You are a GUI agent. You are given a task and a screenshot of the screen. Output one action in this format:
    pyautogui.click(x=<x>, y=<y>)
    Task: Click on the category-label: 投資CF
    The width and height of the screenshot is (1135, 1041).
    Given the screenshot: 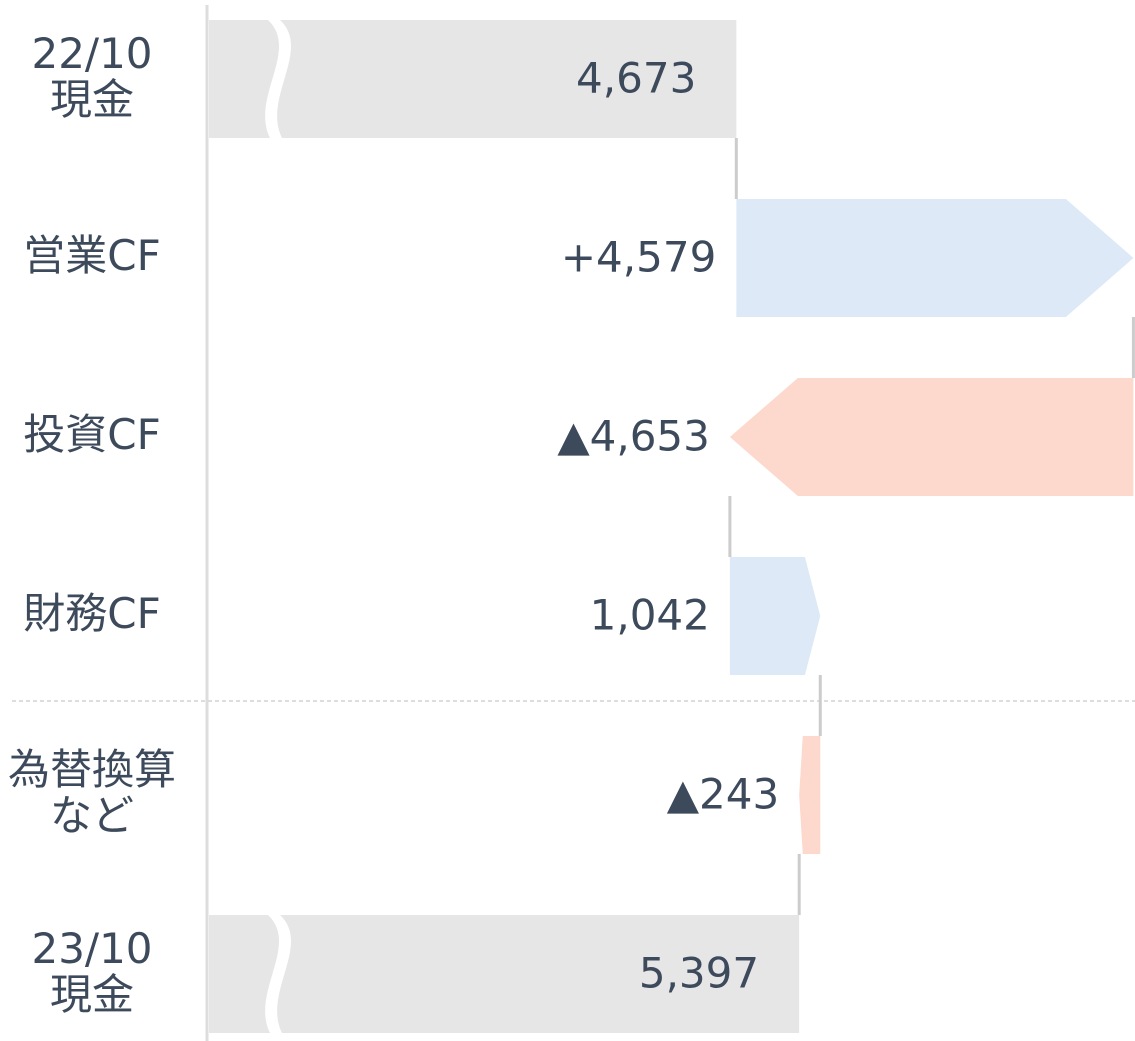 What is the action you would take?
    pyautogui.click(x=92, y=434)
    